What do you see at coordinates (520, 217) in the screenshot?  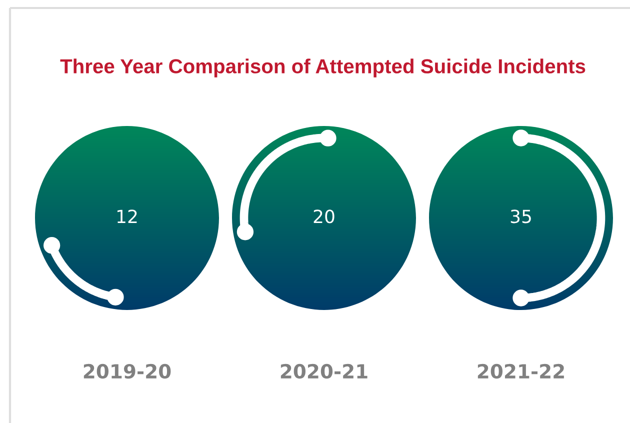 I see `data-label: 35` at bounding box center [520, 217].